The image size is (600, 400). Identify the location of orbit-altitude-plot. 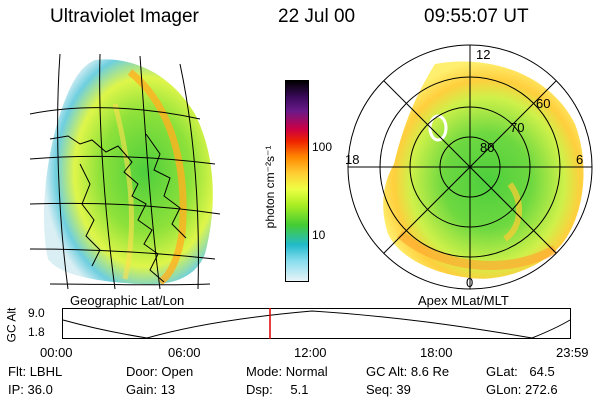
(316, 323).